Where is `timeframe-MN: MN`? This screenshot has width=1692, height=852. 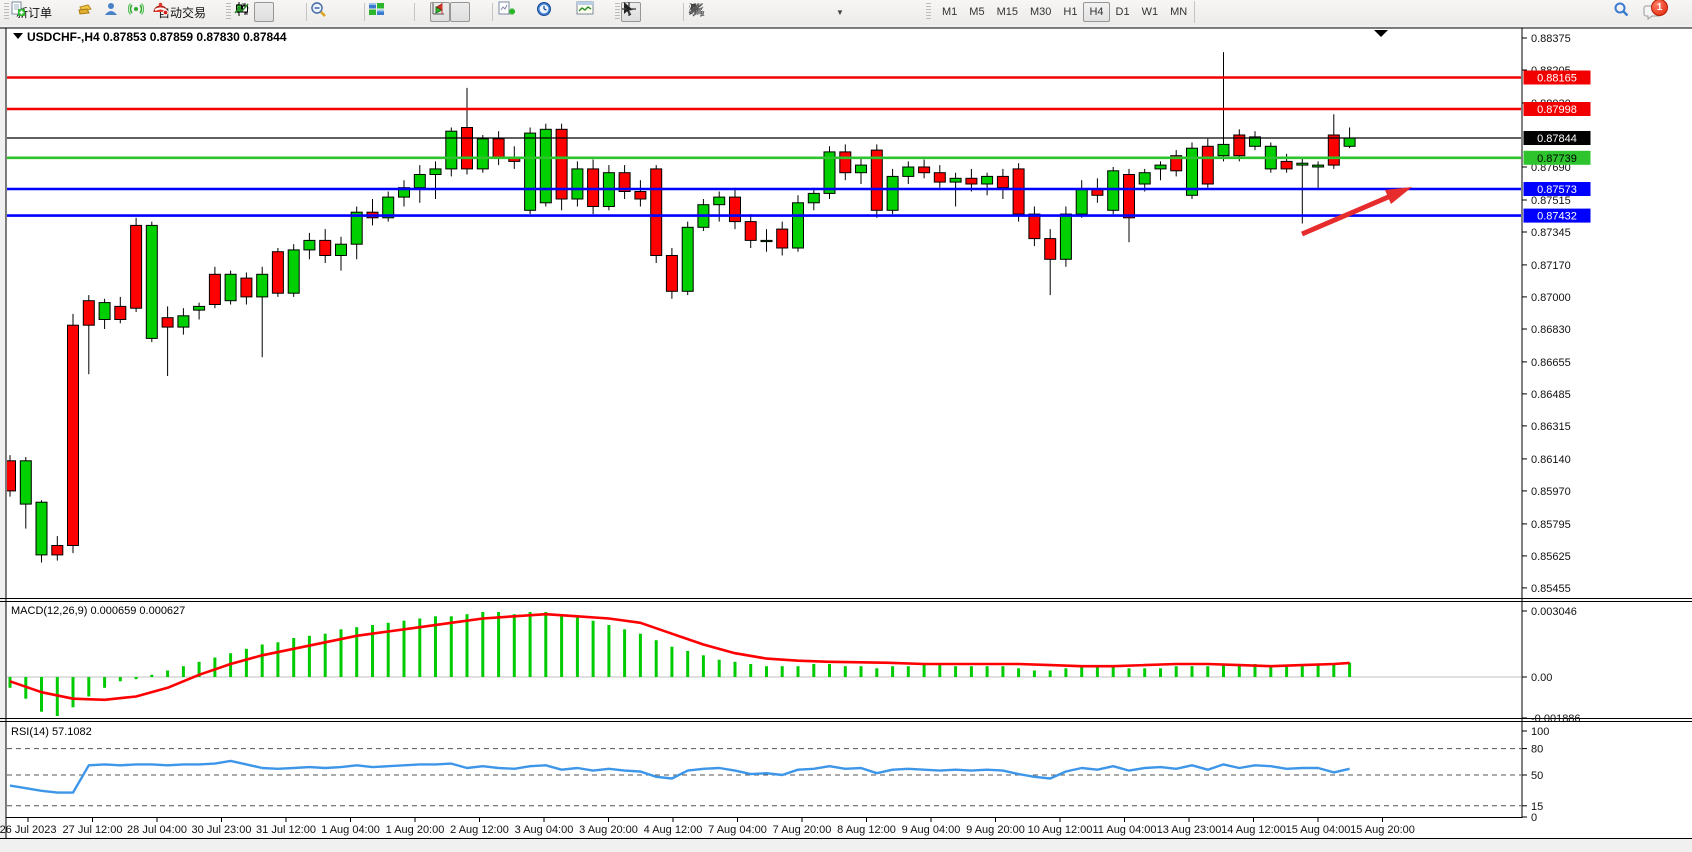 timeframe-MN: MN is located at coordinates (1179, 12).